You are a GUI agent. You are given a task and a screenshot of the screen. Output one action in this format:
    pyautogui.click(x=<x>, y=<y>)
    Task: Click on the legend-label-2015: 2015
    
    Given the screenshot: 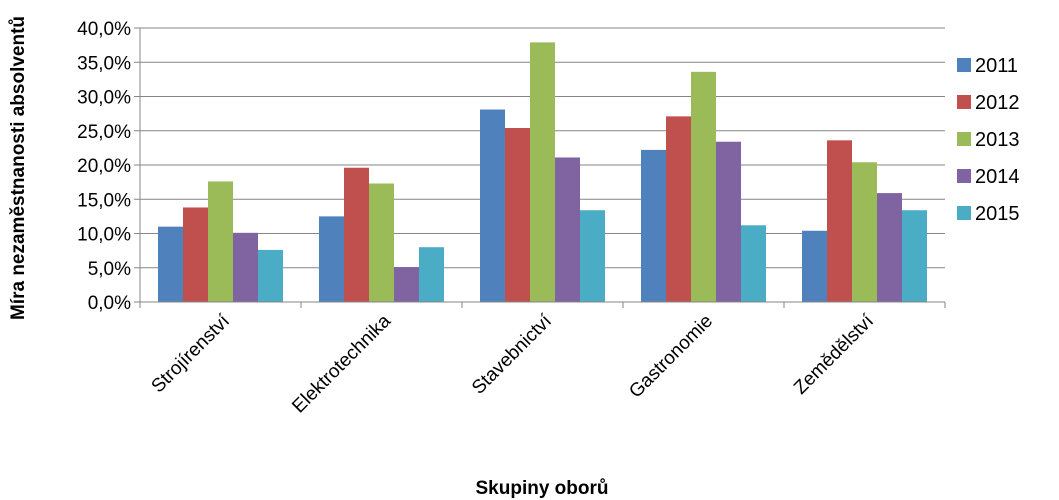 What is the action you would take?
    pyautogui.click(x=997, y=214)
    